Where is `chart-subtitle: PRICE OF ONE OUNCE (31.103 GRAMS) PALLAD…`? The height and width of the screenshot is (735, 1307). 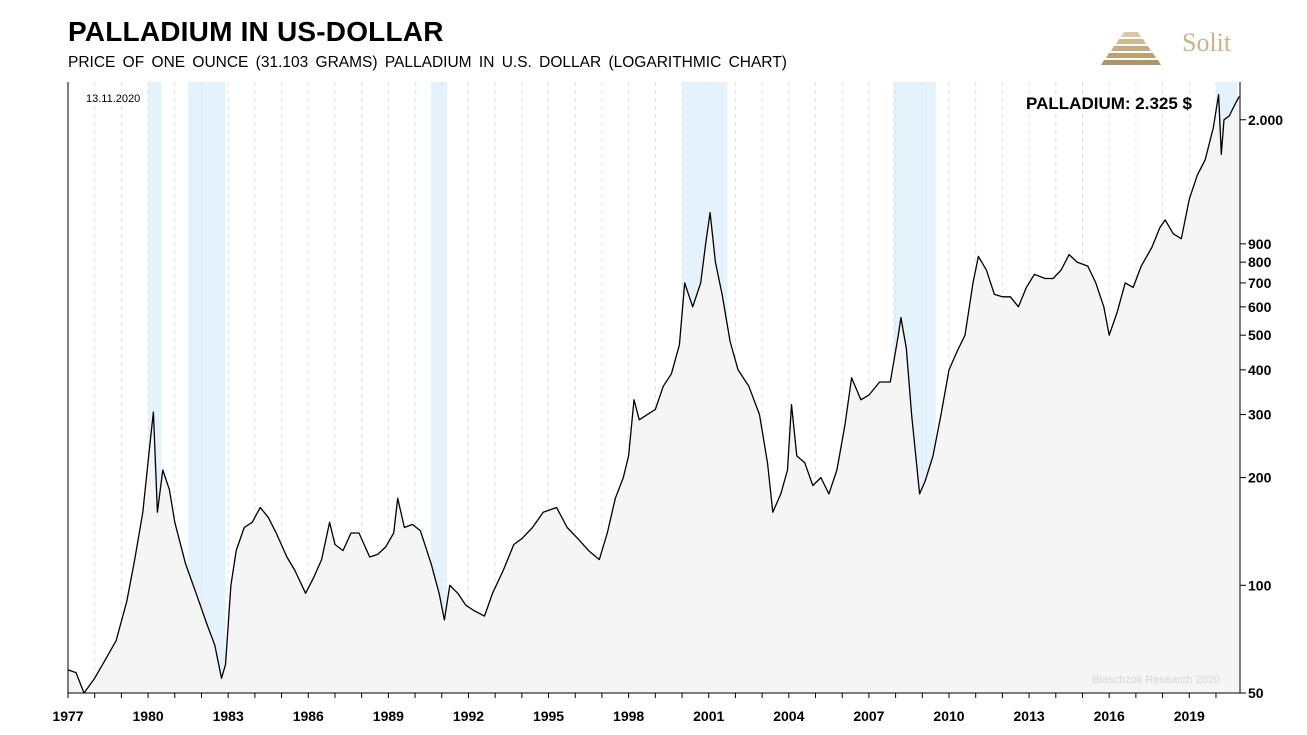 chart-subtitle: PRICE OF ONE OUNCE (31.103 GRAMS) PALLAD… is located at coordinates (427, 62).